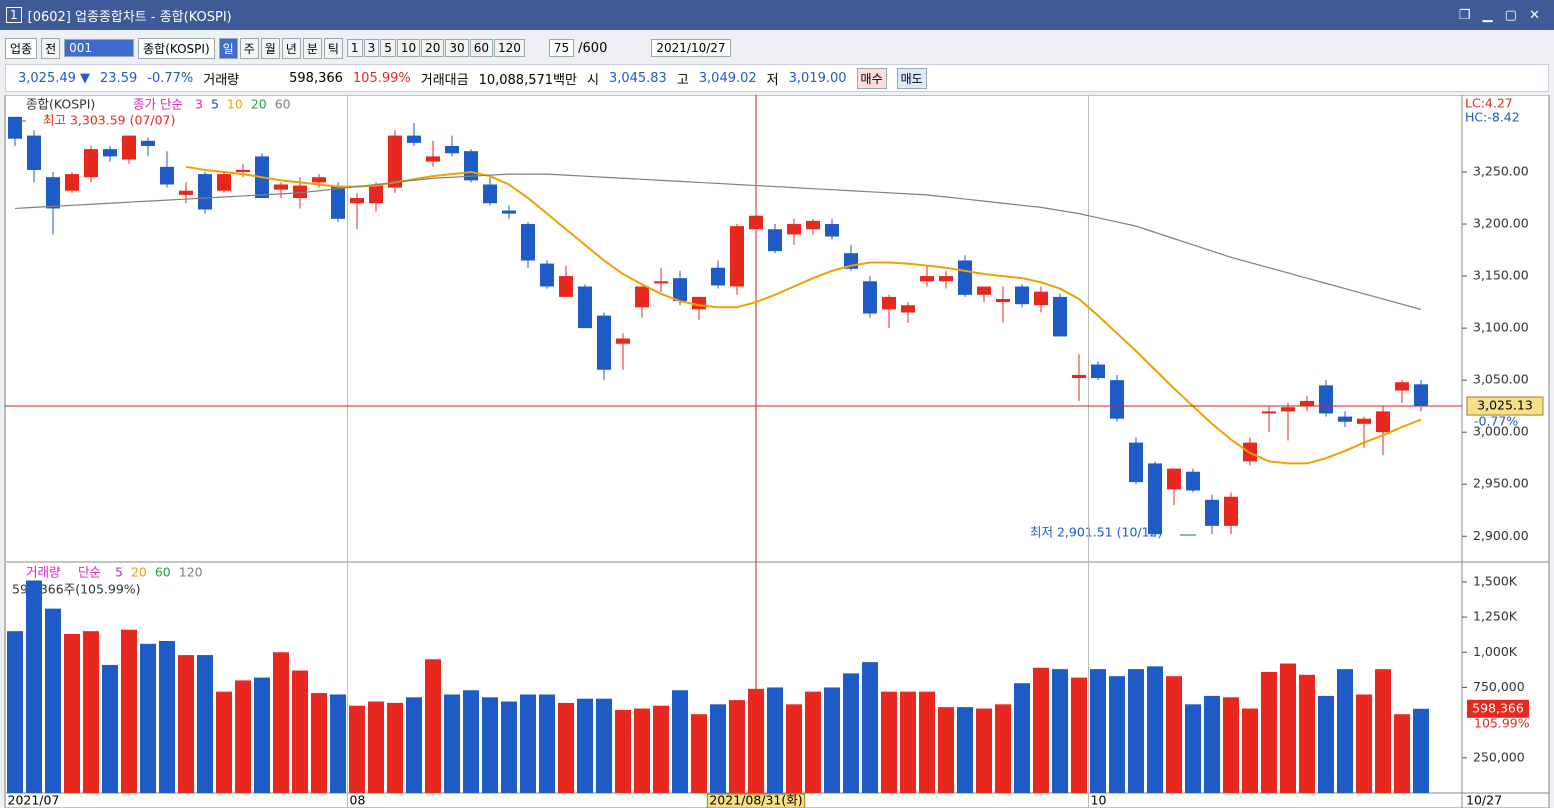 Image resolution: width=1554 pixels, height=808 pixels. Describe the element at coordinates (21, 48) in the screenshot. I see `market: 업종` at that location.